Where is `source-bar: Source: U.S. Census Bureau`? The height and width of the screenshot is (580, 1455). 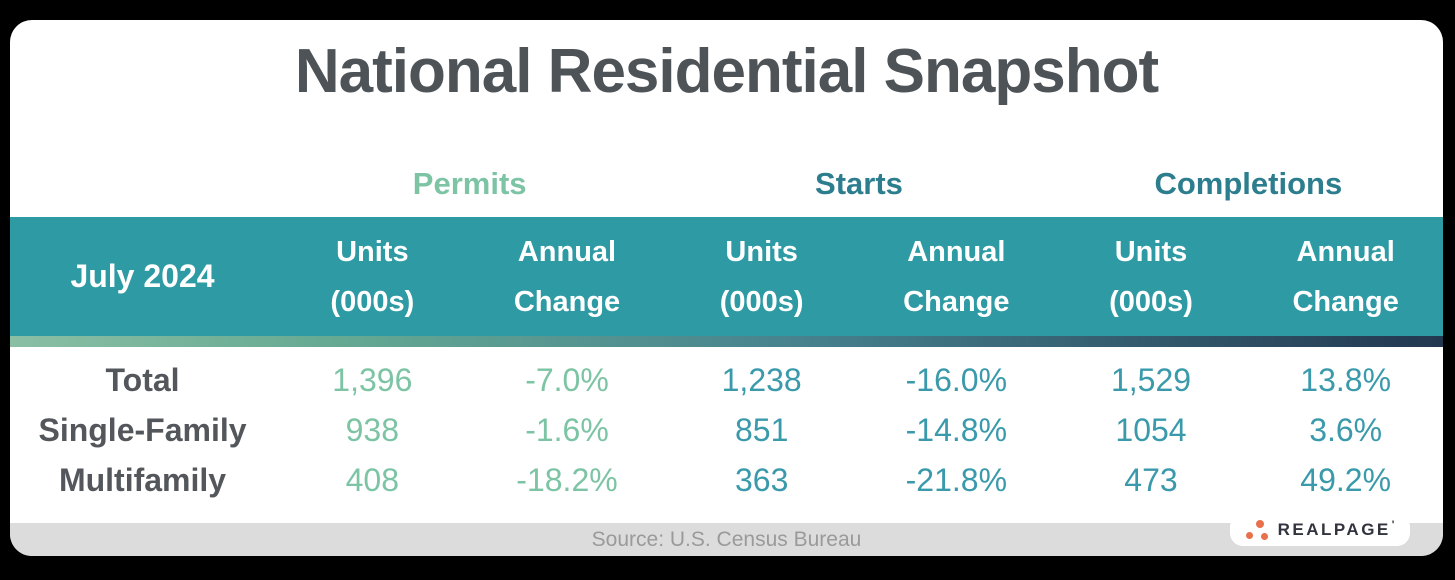 source-bar: Source: U.S. Census Bureau is located at coordinates (726, 539).